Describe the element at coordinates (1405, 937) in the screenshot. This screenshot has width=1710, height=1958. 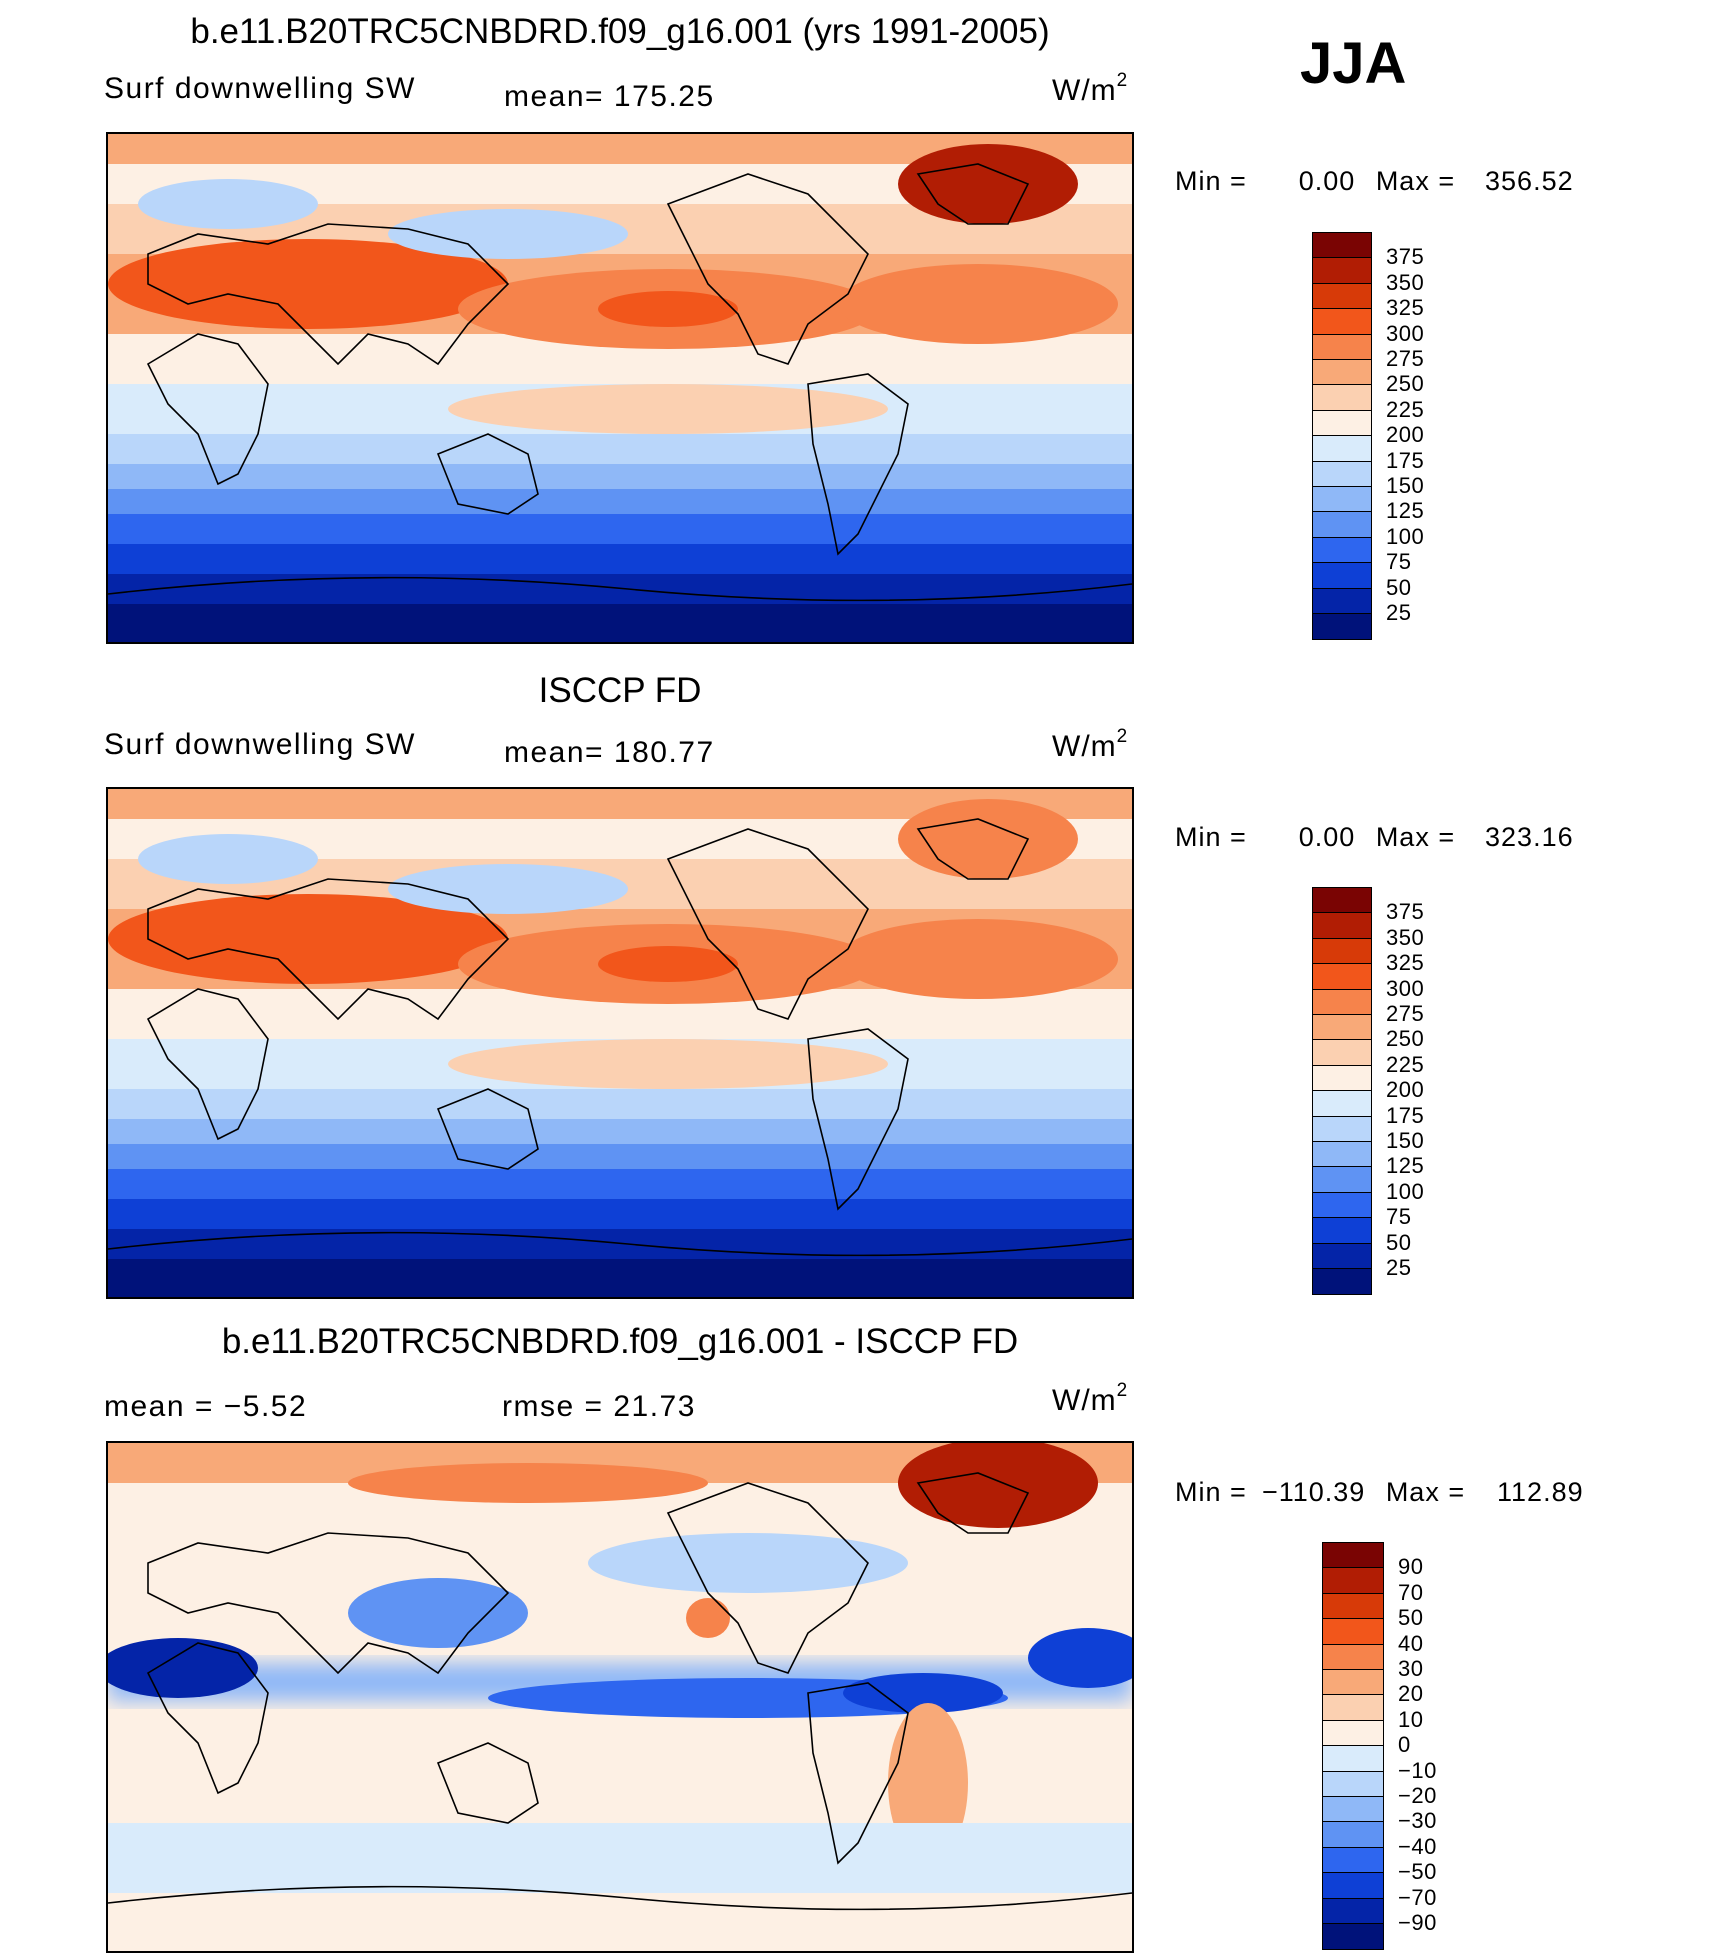
I see `colorbar-tick-label: 350` at that location.